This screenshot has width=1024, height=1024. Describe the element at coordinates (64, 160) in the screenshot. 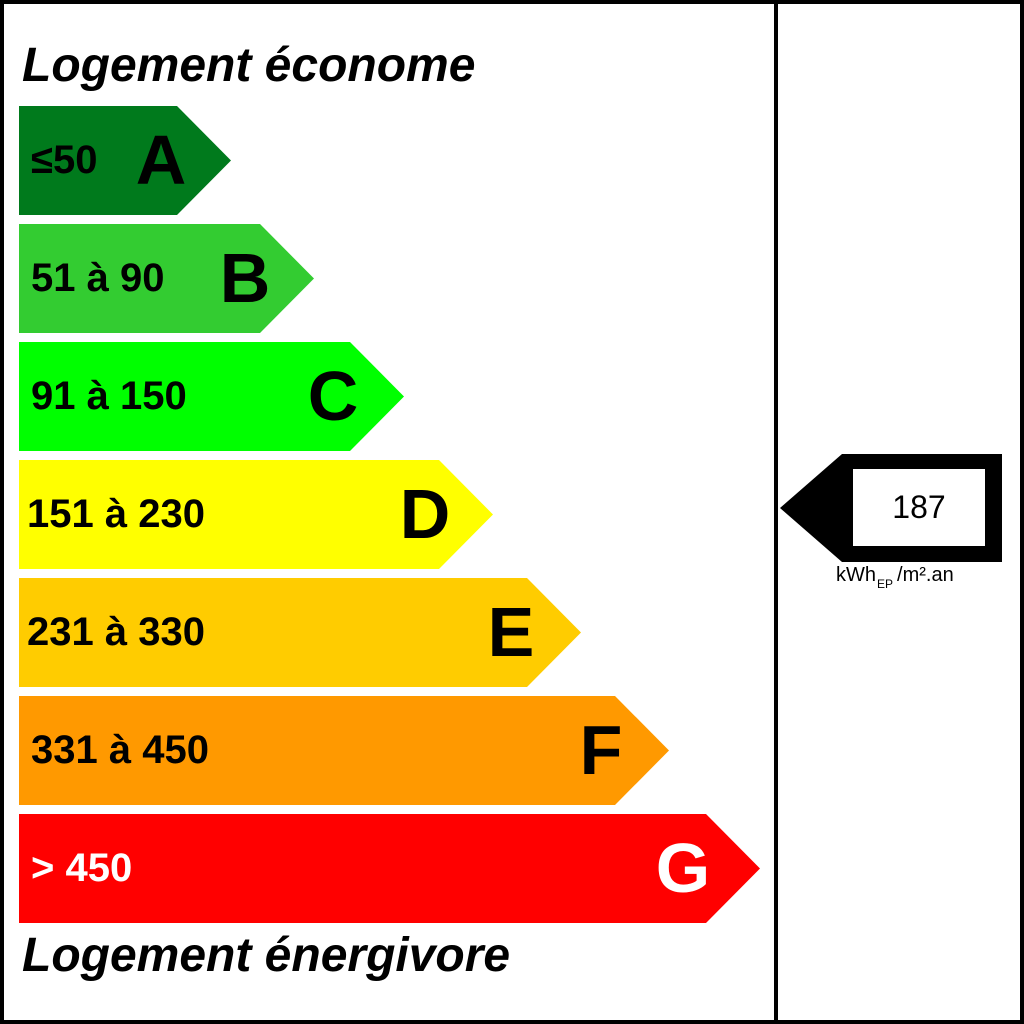

I see `band-range: ≤50` at that location.